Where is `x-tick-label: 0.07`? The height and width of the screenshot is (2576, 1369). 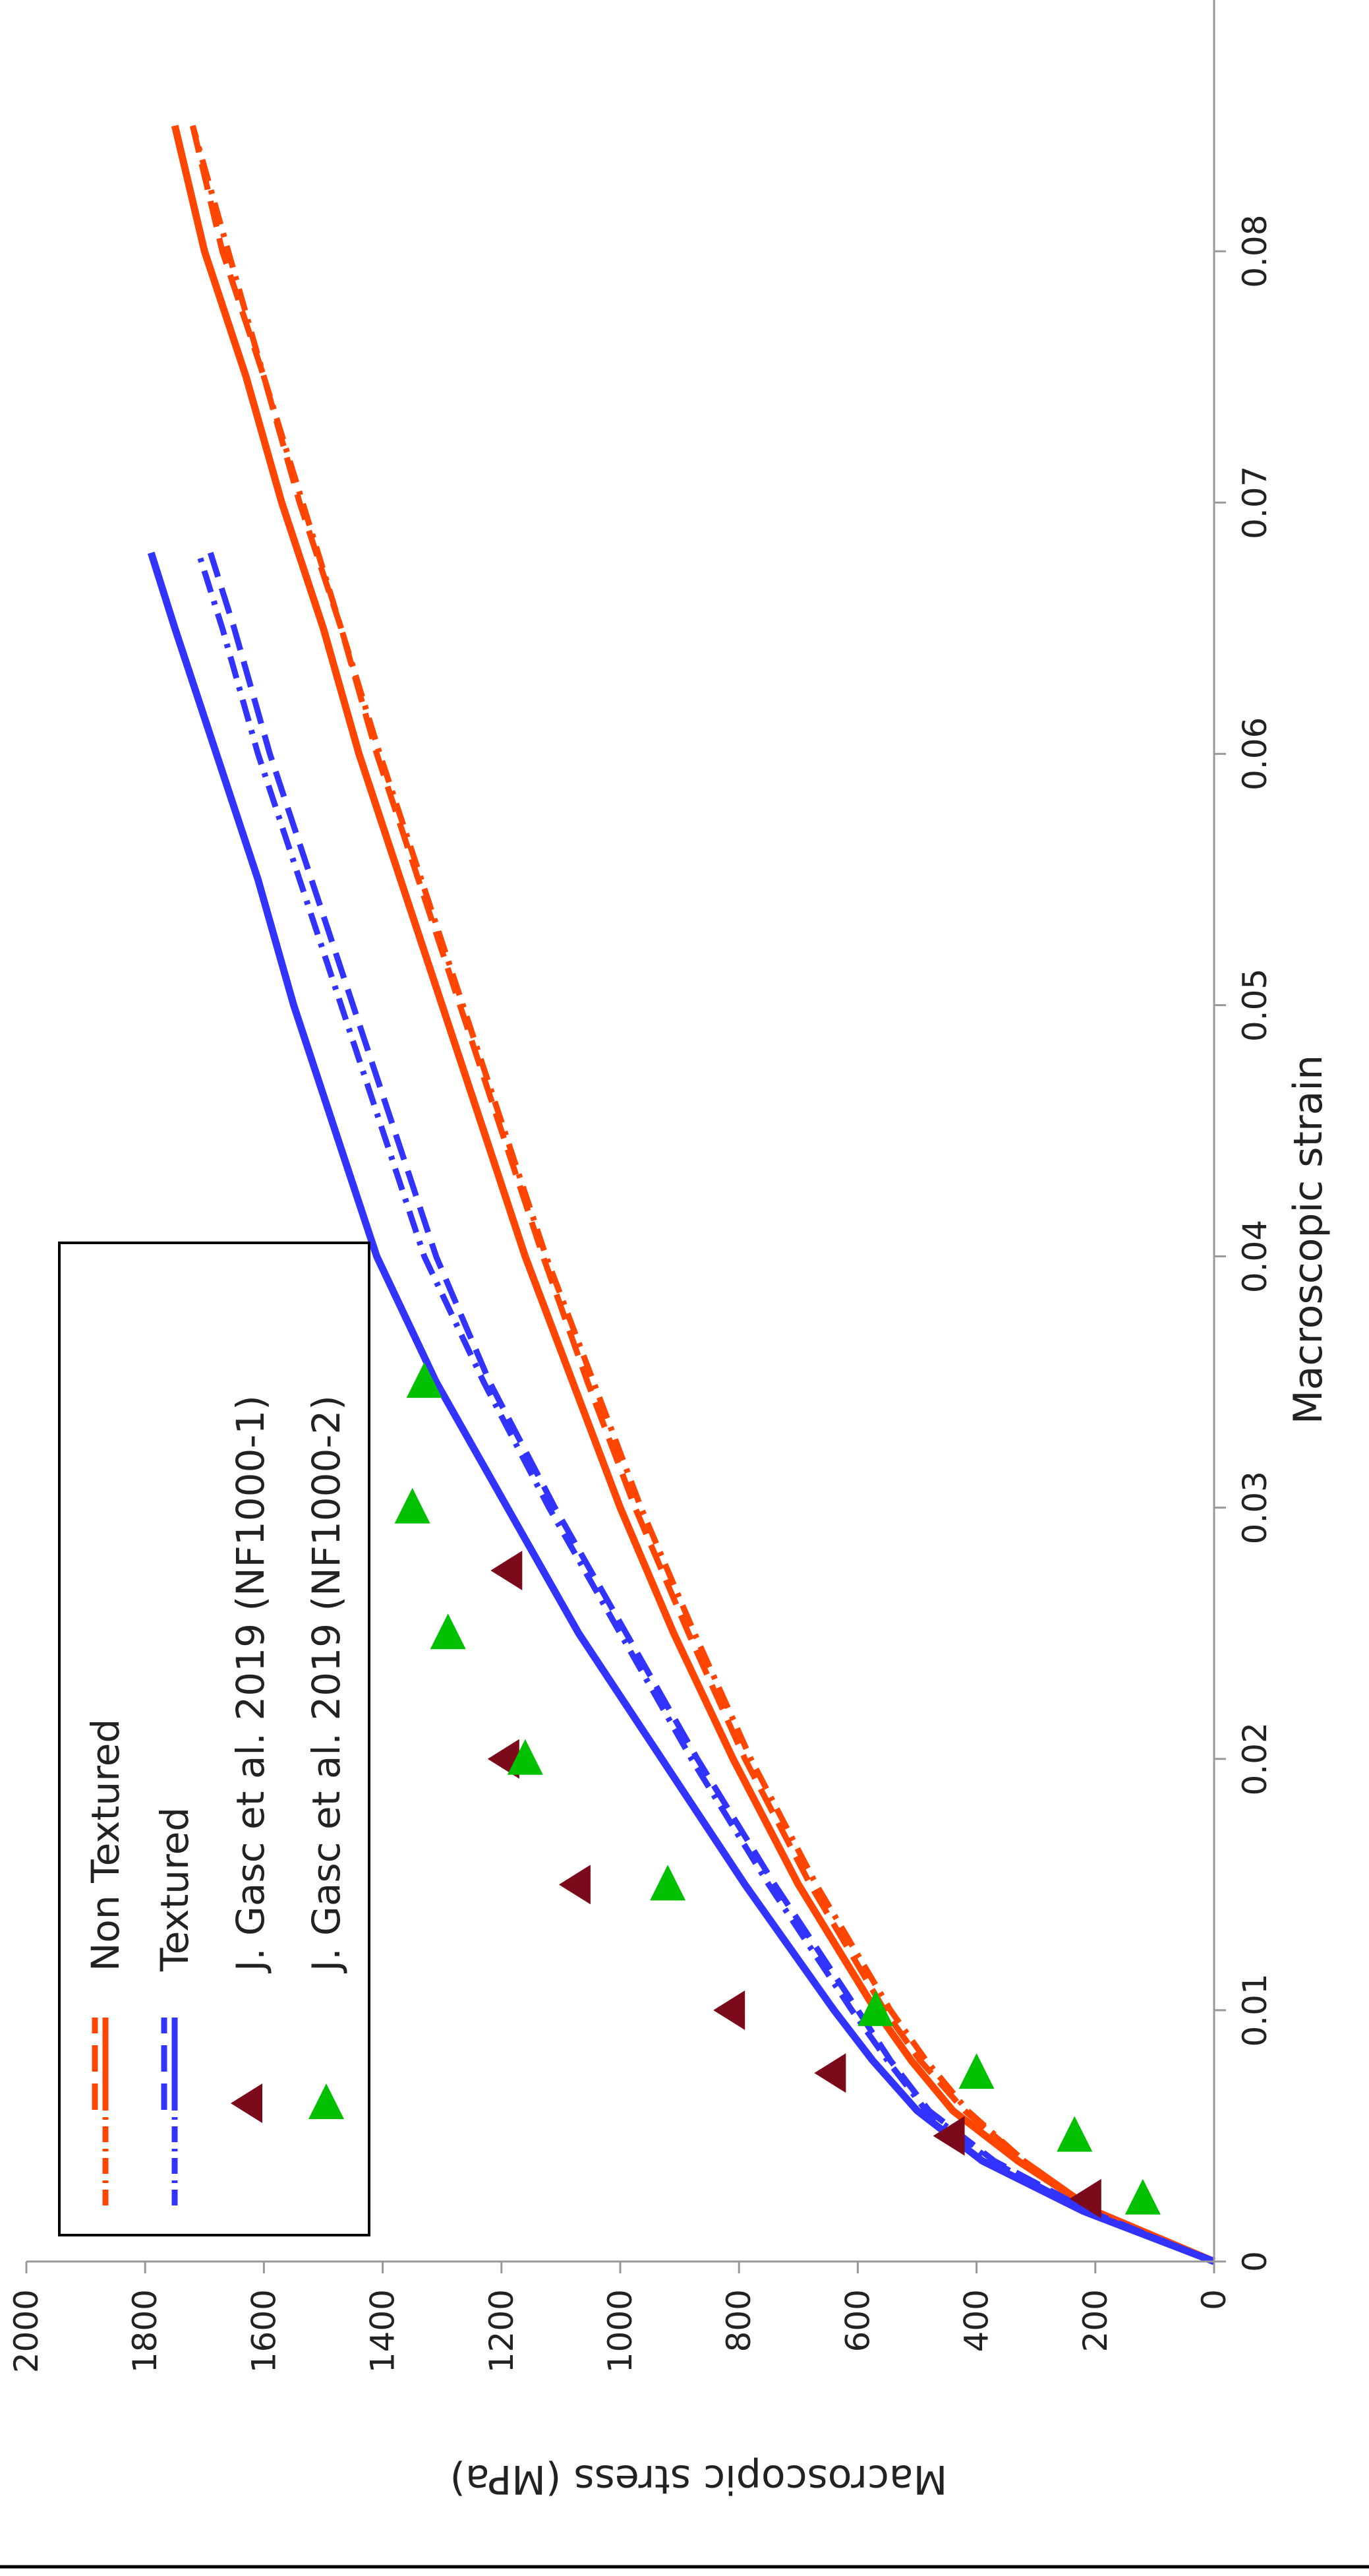
x-tick-label: 0.07 is located at coordinates (1255, 503).